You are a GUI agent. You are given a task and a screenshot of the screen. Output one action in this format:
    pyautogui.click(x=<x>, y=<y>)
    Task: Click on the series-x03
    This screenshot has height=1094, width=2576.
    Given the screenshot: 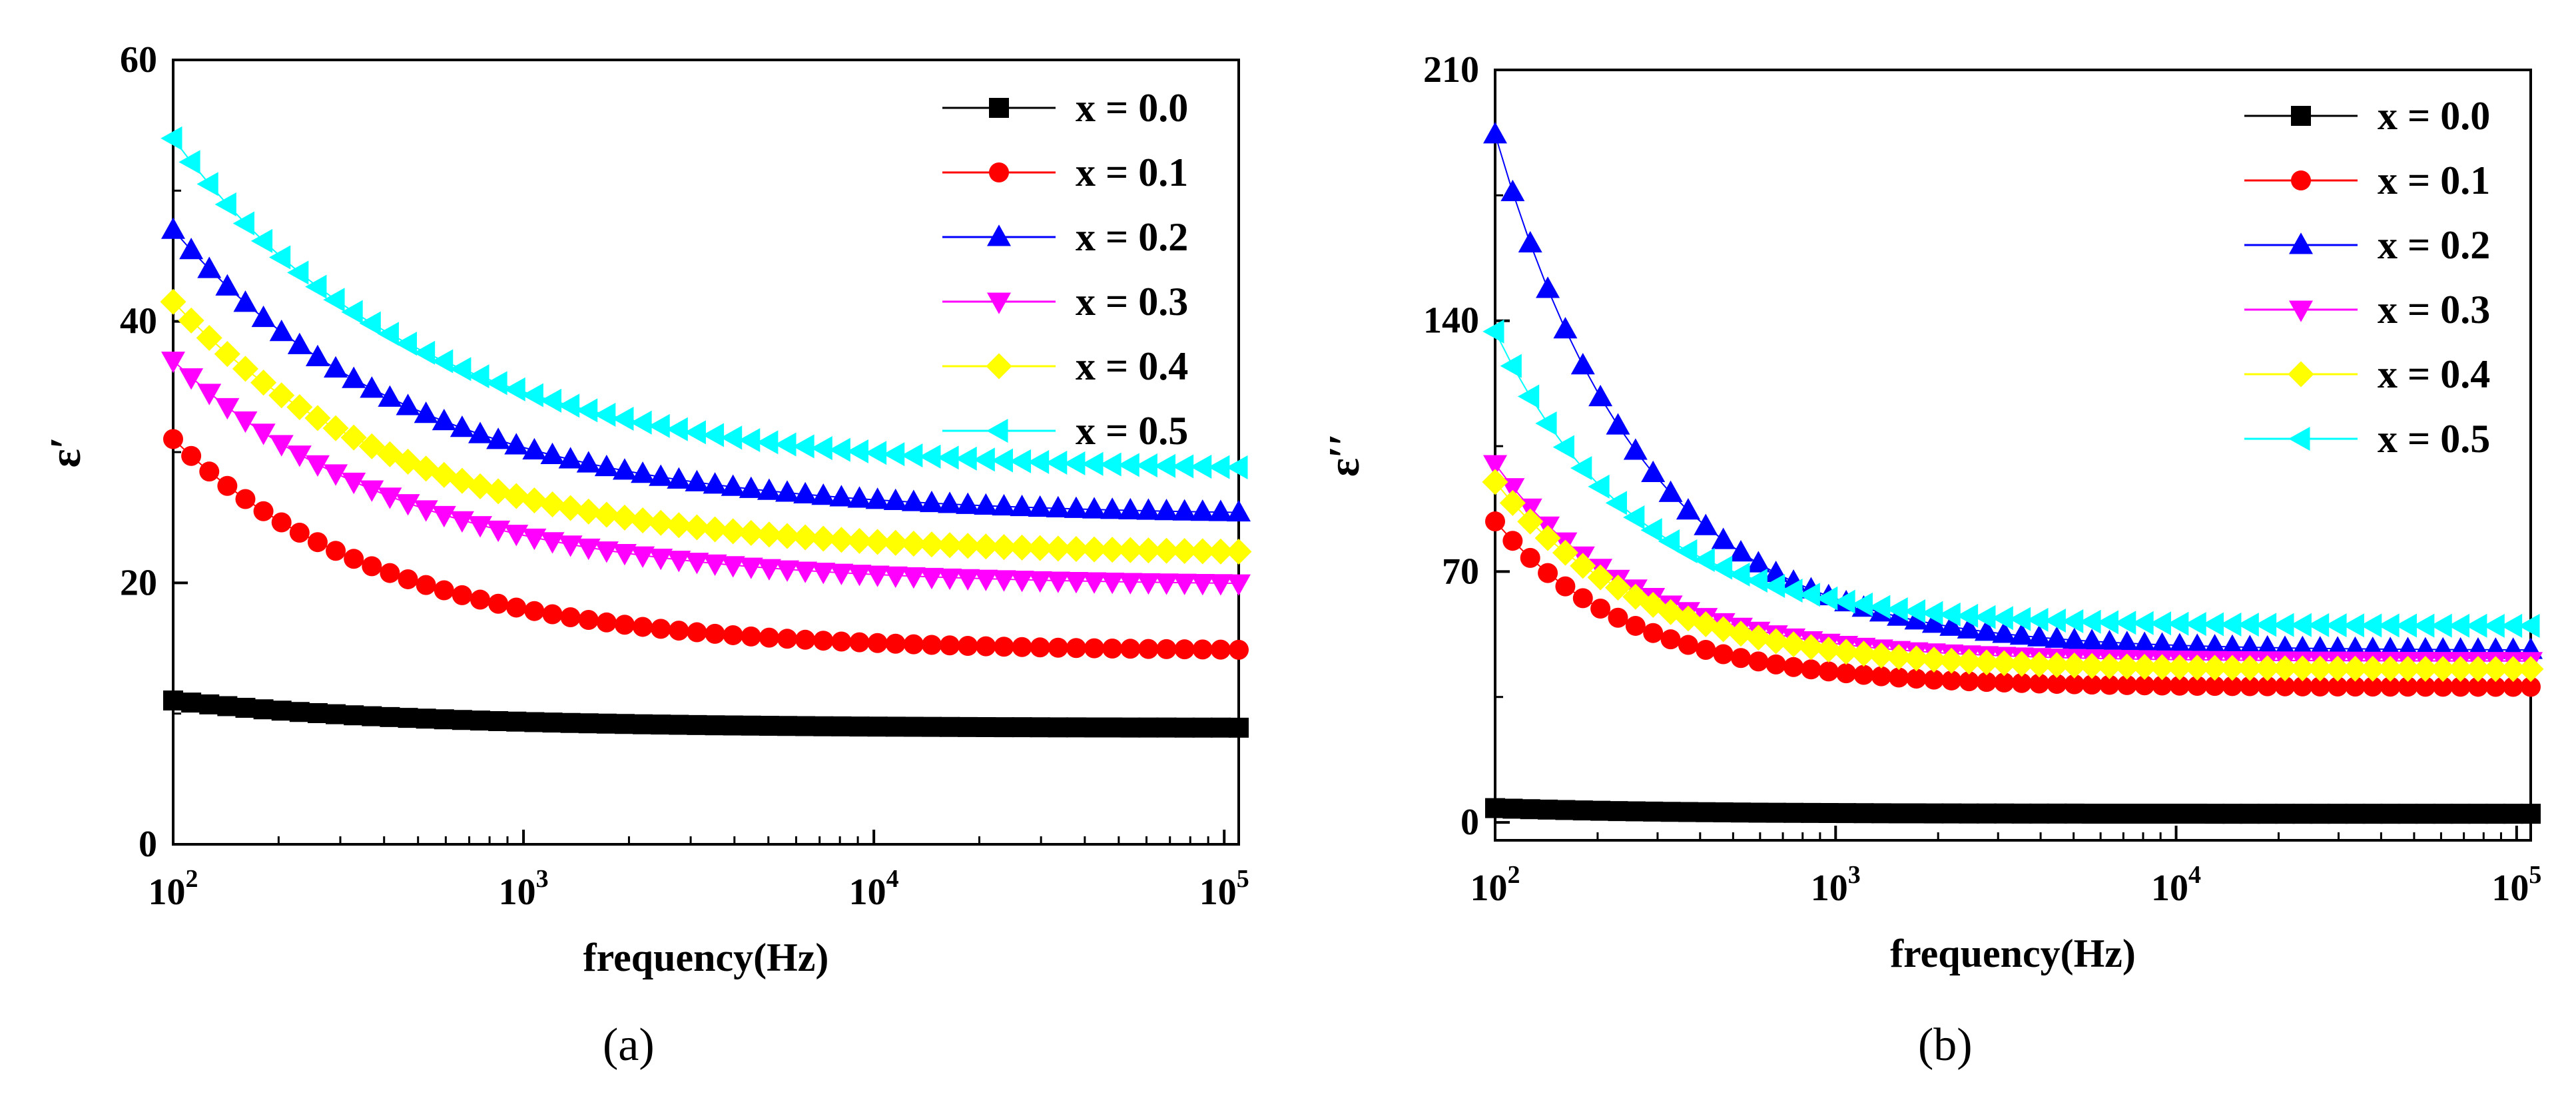 What is the action you would take?
    pyautogui.click(x=706, y=474)
    